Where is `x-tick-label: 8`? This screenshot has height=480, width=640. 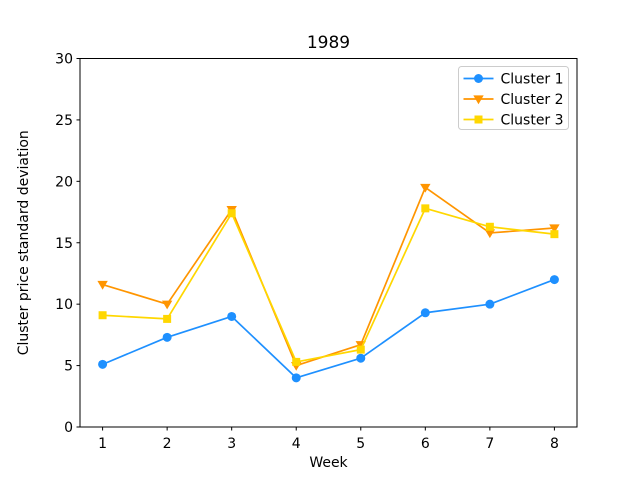
x-tick-label: 8 is located at coordinates (554, 444).